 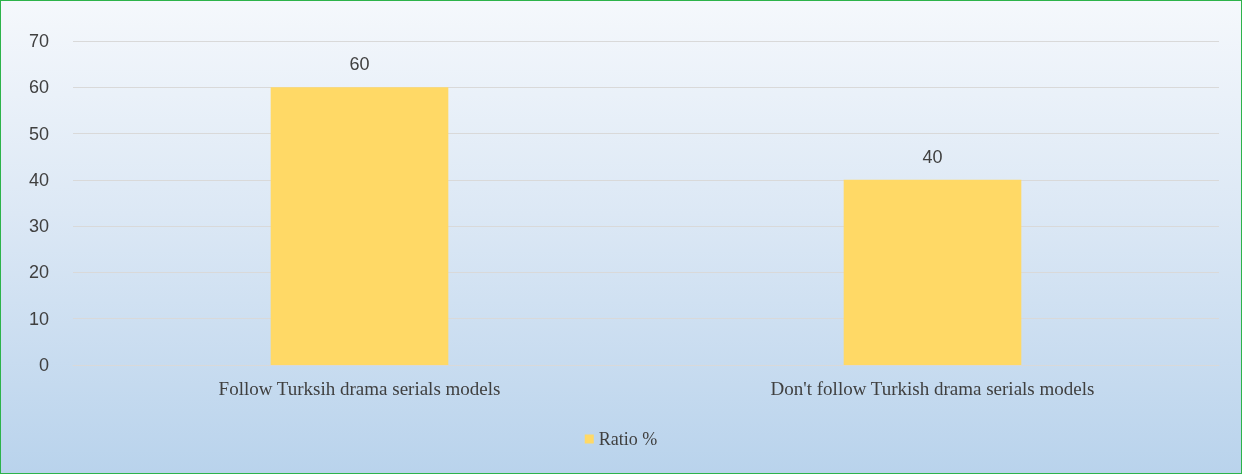 What do you see at coordinates (38, 272) in the screenshot?
I see `y-tick-label: 20` at bounding box center [38, 272].